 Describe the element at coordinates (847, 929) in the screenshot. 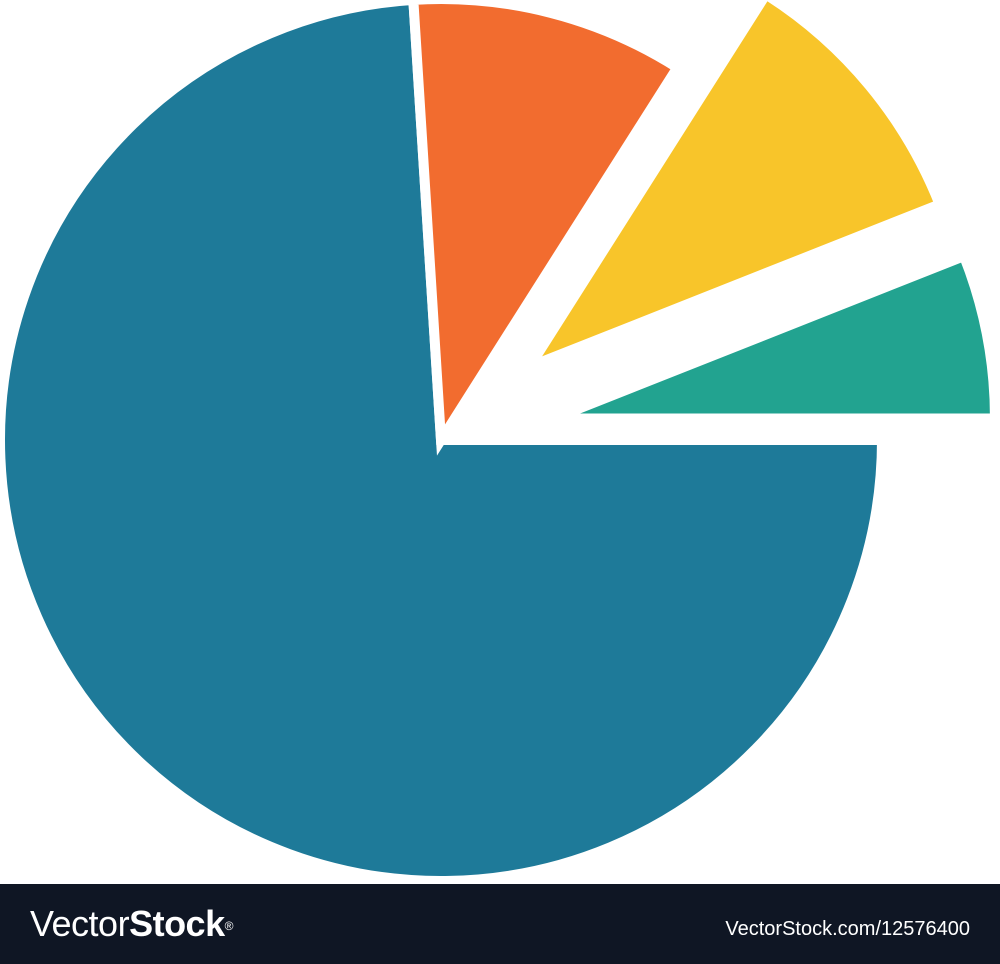

I see `watermark-image-id: VectorStock.com/12576400` at that location.